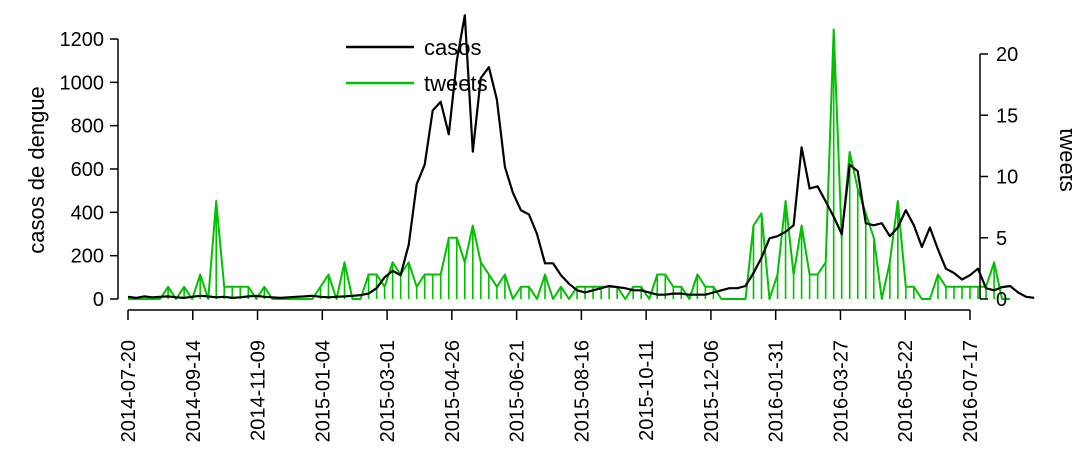 The image size is (1072, 476). What do you see at coordinates (971, 391) in the screenshot?
I see `x-tick-label: 2016-07-17` at bounding box center [971, 391].